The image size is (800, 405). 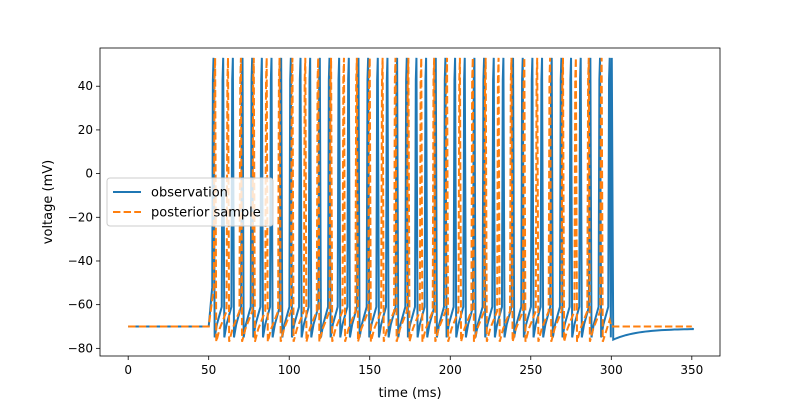 I want to click on y-tick-label: 20, so click(x=85, y=130).